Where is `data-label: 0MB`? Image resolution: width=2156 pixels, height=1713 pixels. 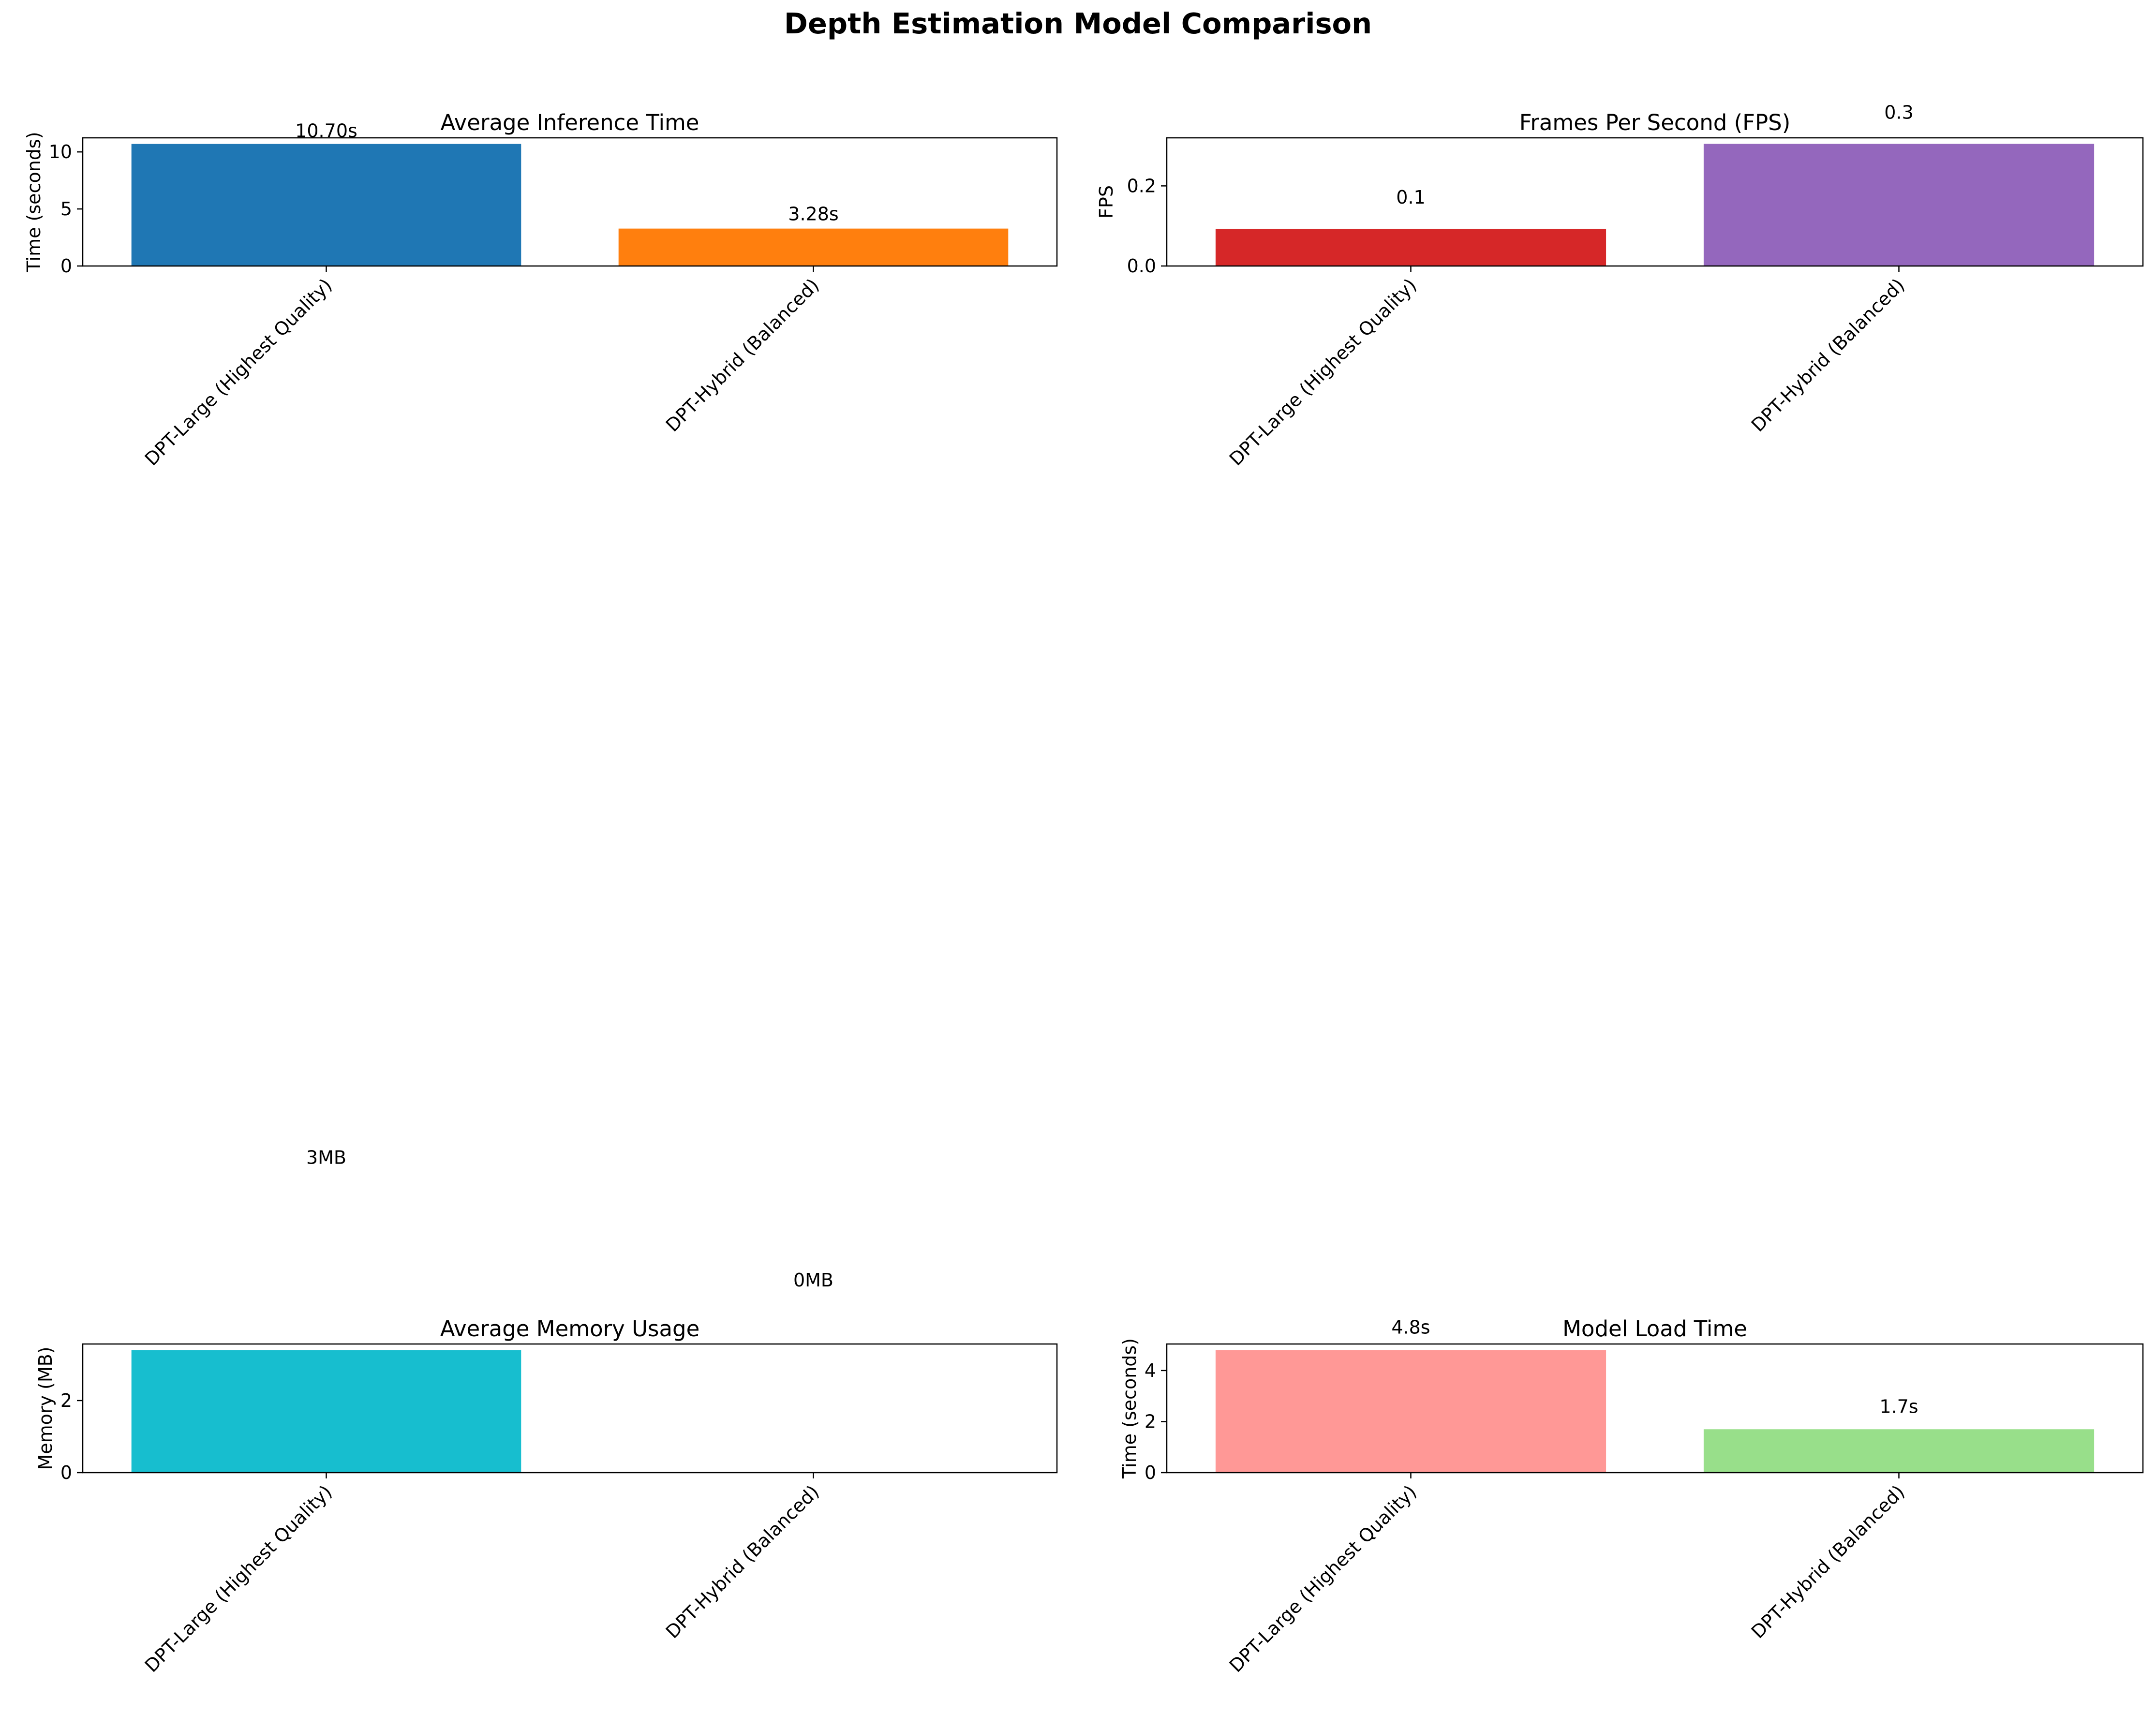
data-label: 0MB is located at coordinates (813, 1280).